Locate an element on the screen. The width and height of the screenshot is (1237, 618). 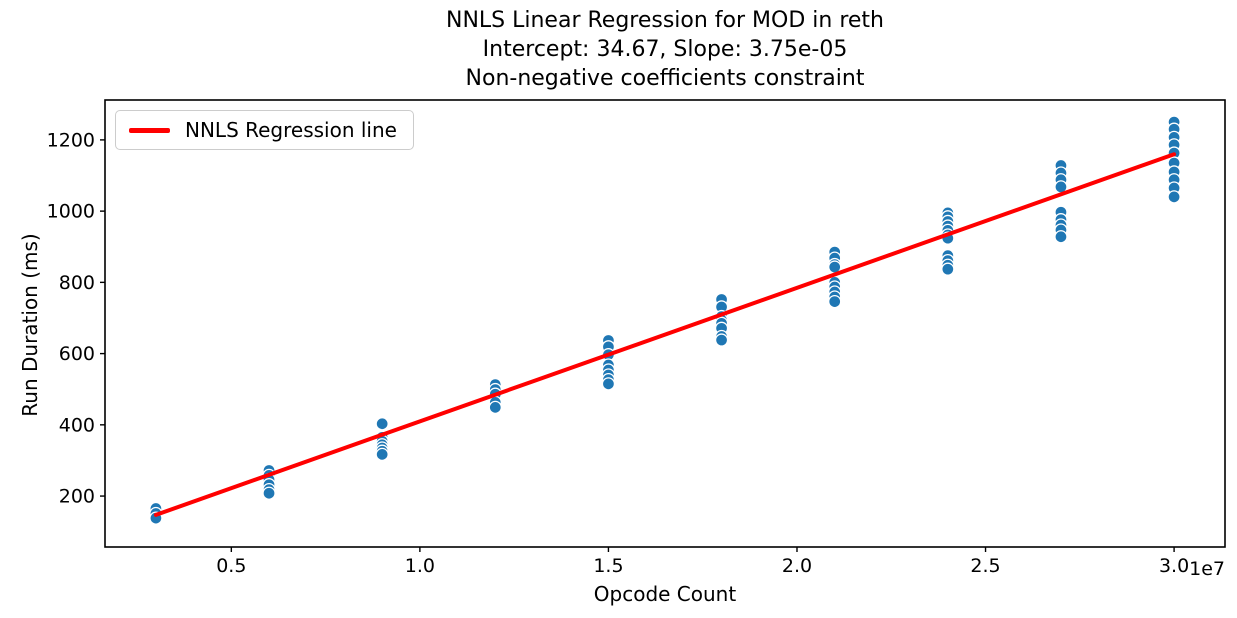
x-tick-label: 2.0 is located at coordinates (797, 566).